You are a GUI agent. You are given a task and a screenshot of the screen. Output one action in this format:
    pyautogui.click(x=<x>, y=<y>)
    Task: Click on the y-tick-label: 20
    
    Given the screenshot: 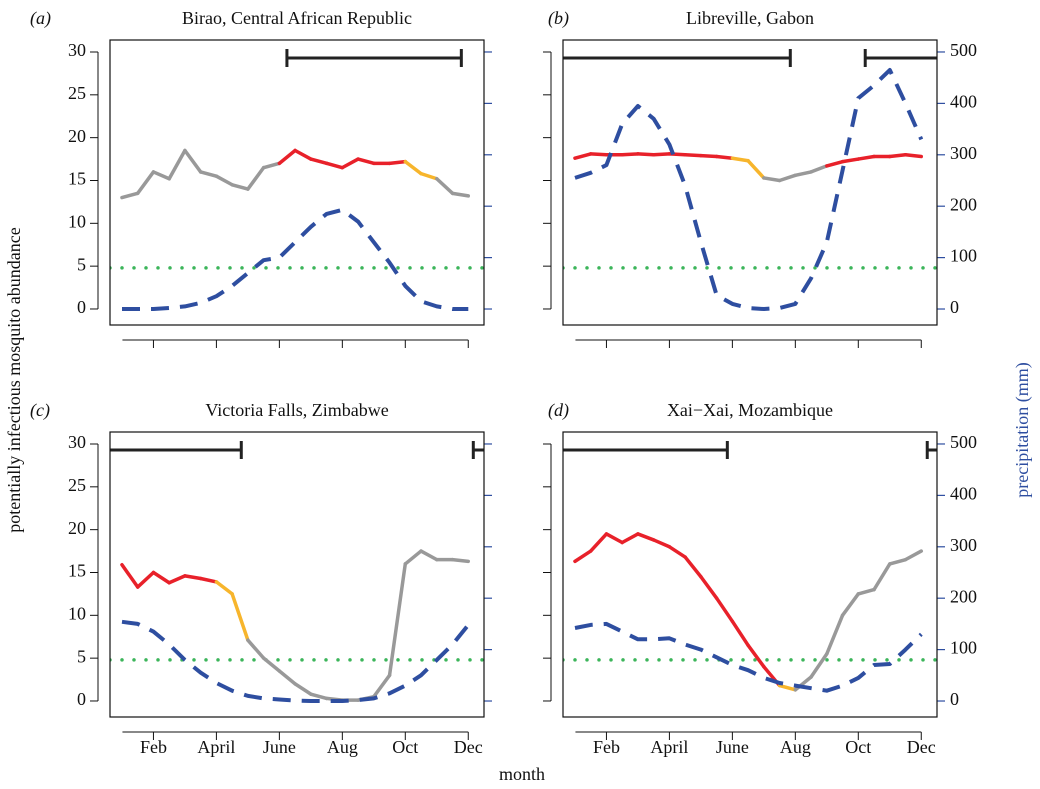 What is the action you would take?
    pyautogui.click(x=77, y=136)
    